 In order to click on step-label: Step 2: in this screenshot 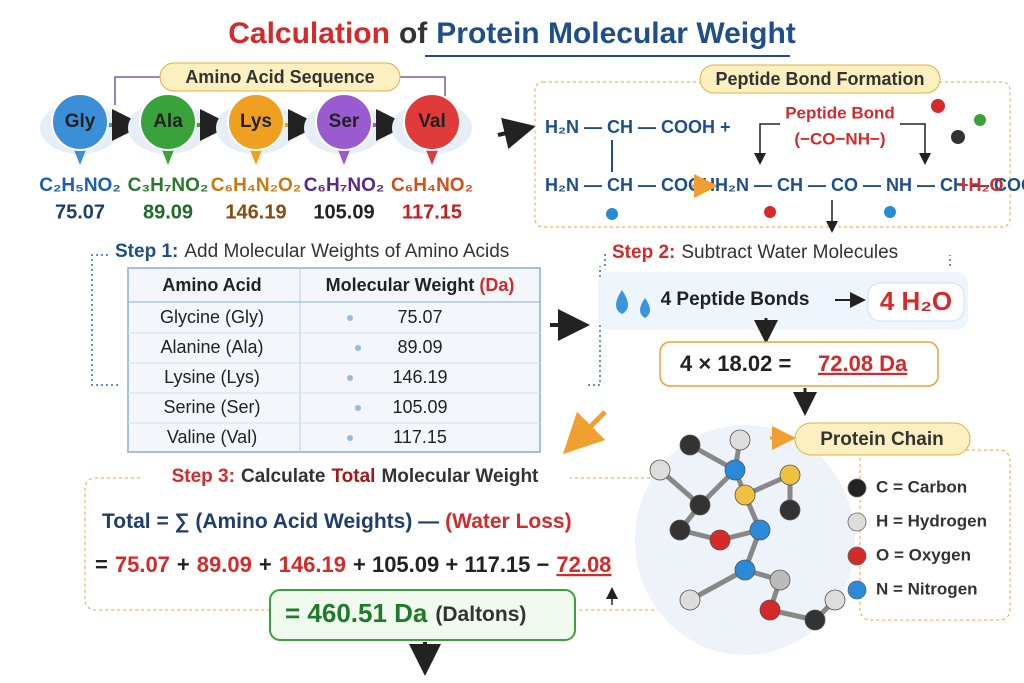, I will do `click(643, 252)`.